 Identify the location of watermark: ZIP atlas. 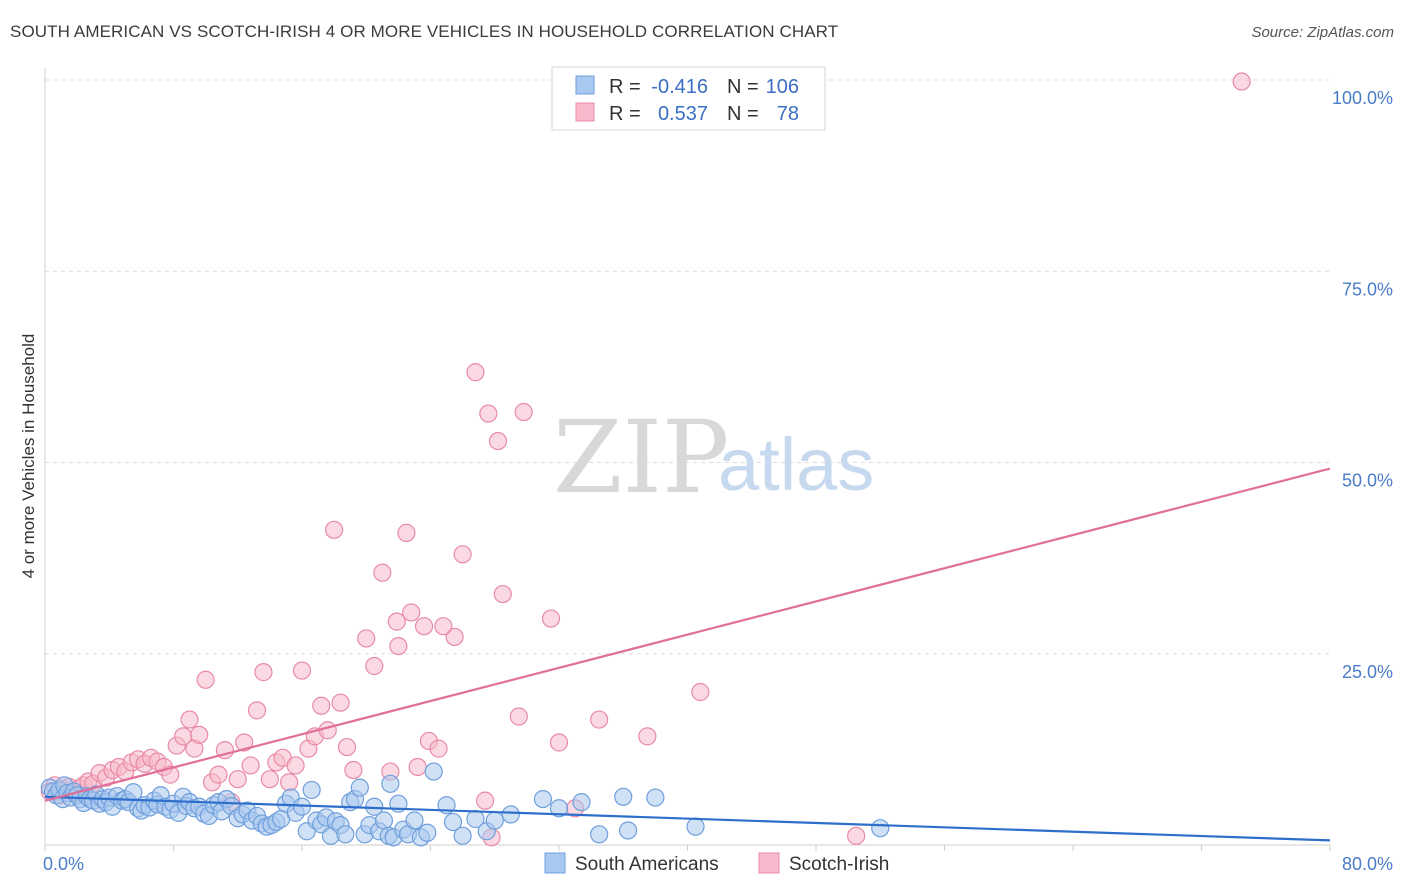
(713, 457).